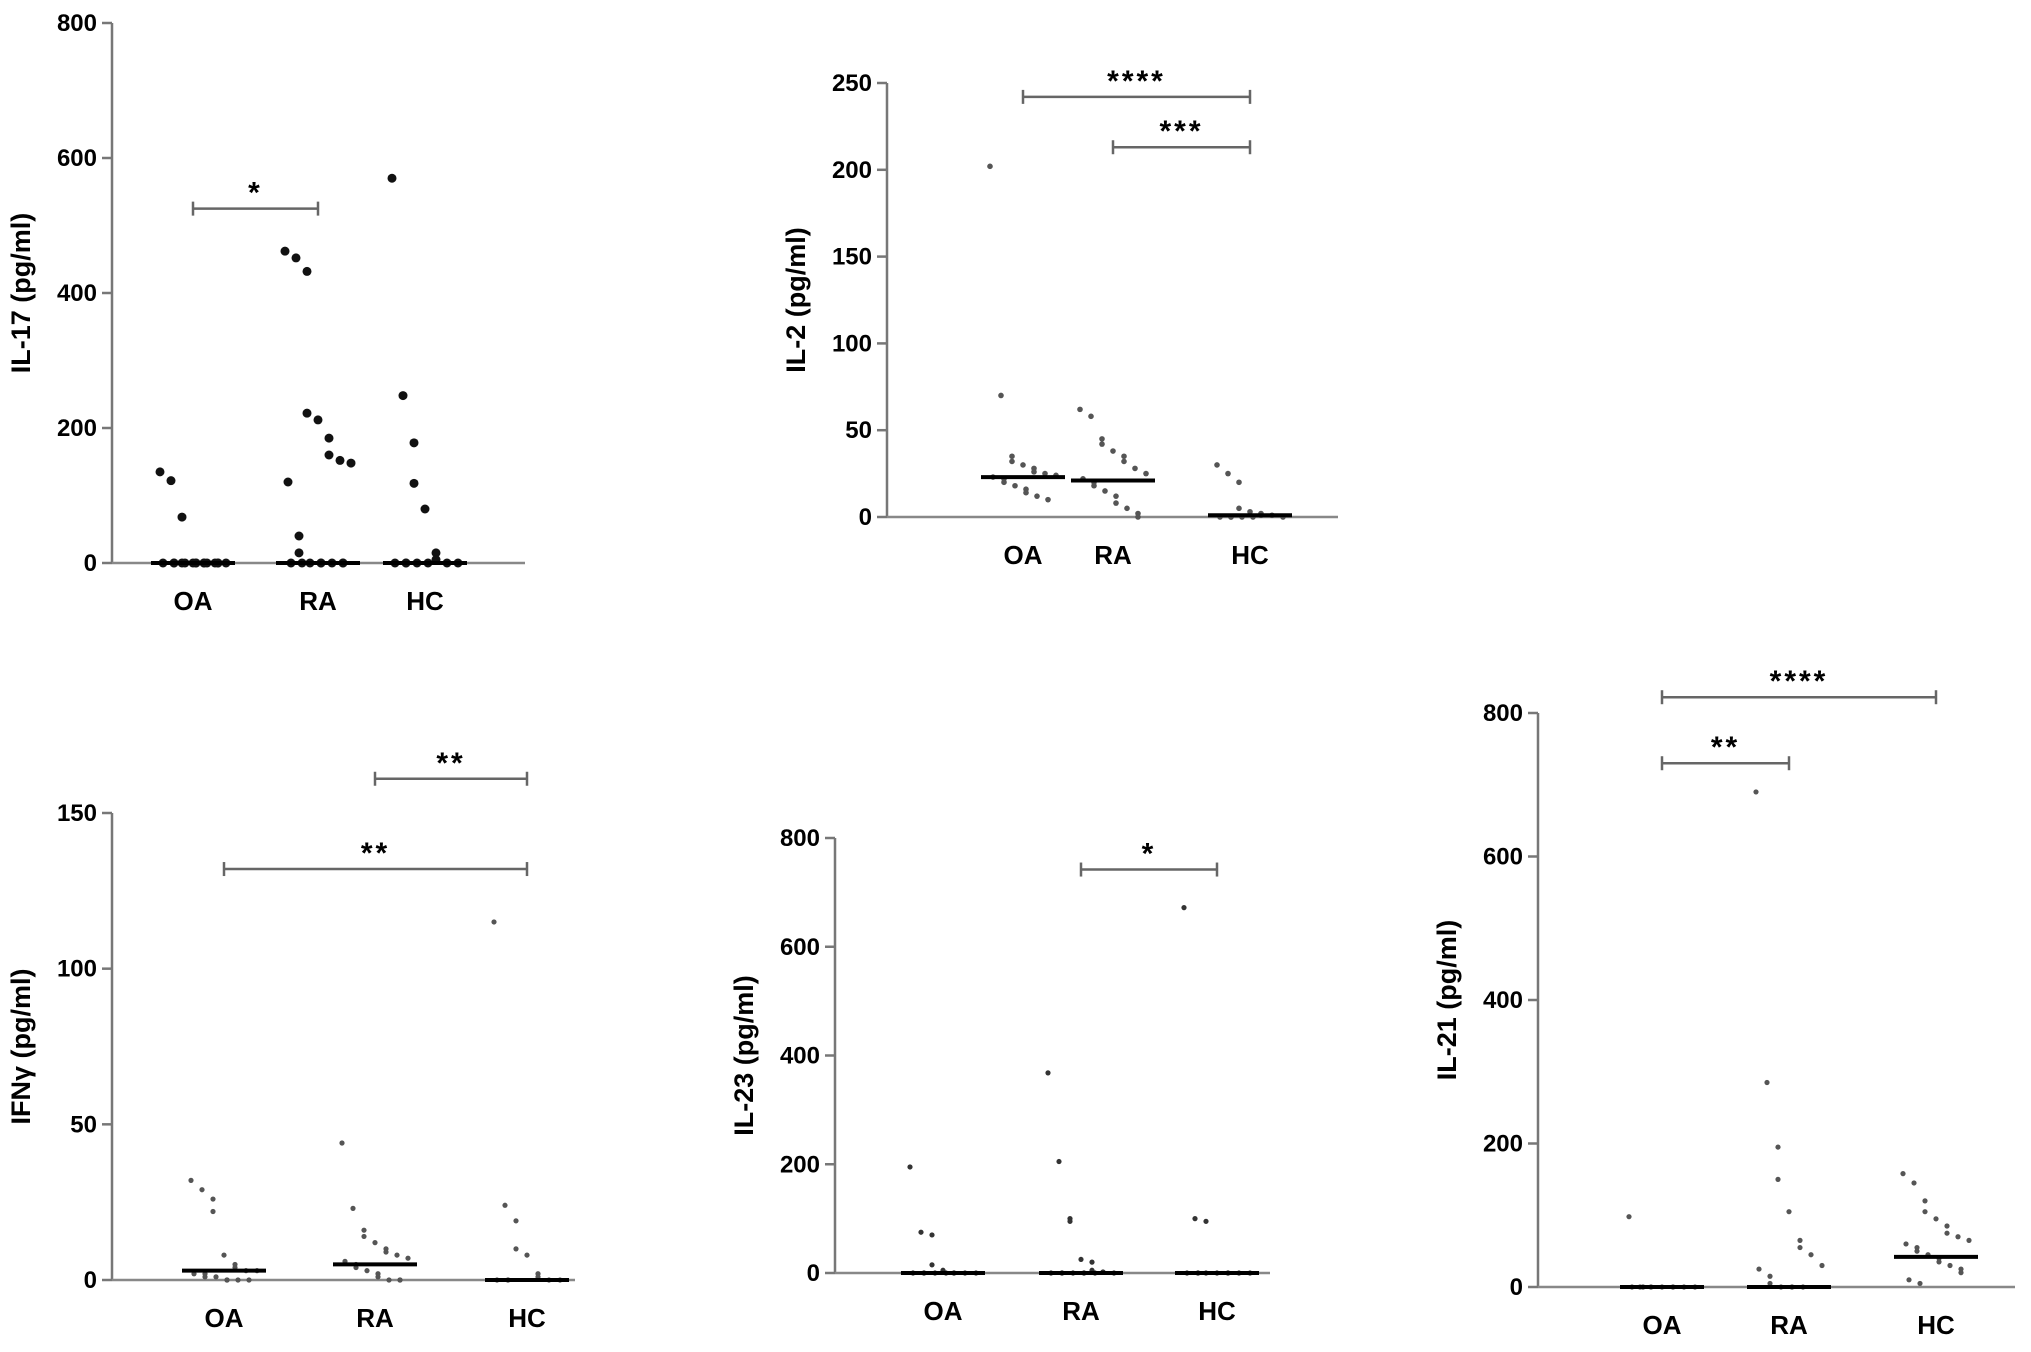 This screenshot has height=1352, width=2031. Describe the element at coordinates (852, 83) in the screenshot. I see `y-tick-label: 250` at that location.